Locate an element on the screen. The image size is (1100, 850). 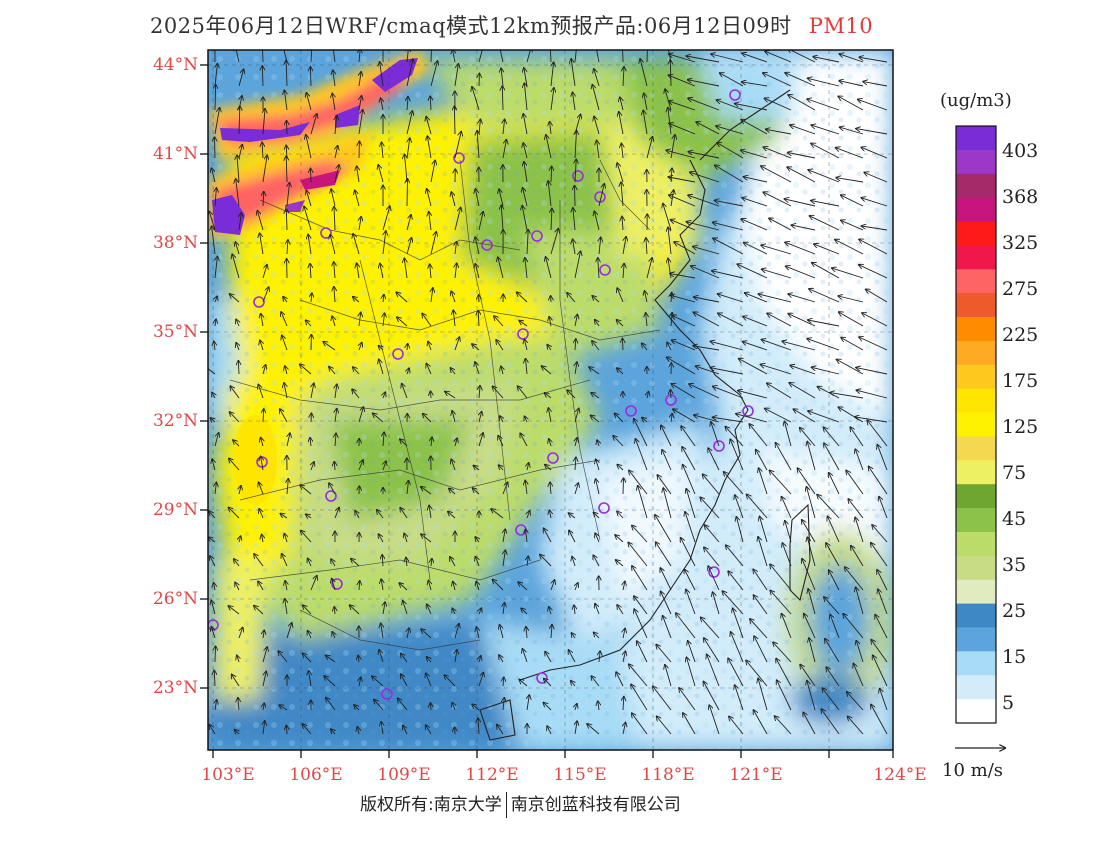
lat-label: 44°N is located at coordinates (175, 65).